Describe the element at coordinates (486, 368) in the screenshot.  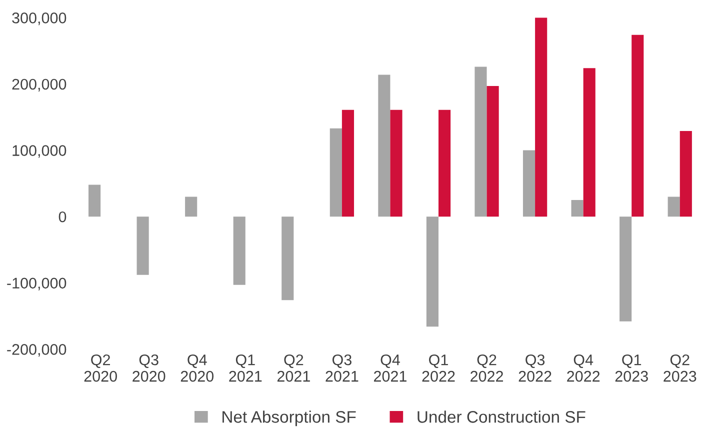
I see `x-tick-label: Q2 2022` at that location.